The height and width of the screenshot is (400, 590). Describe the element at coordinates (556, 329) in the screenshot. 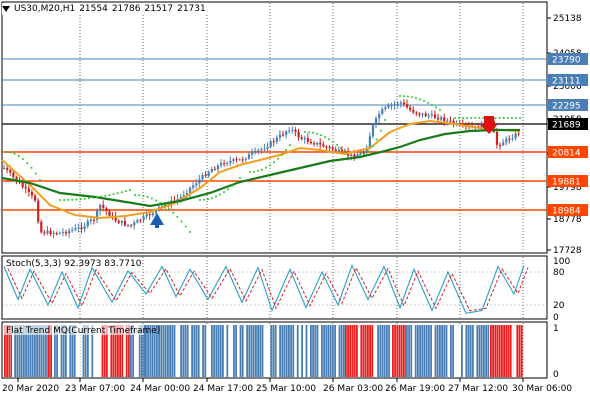

I see `hist-level-label: 1` at that location.